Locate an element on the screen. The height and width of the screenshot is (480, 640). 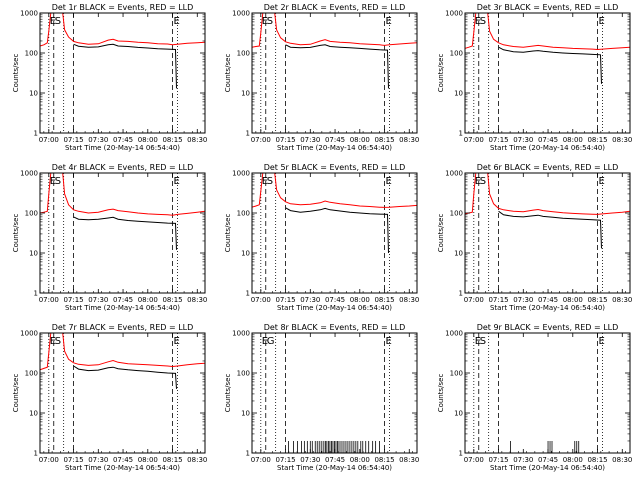
event-marker-label: G is located at coordinates (271, 341).